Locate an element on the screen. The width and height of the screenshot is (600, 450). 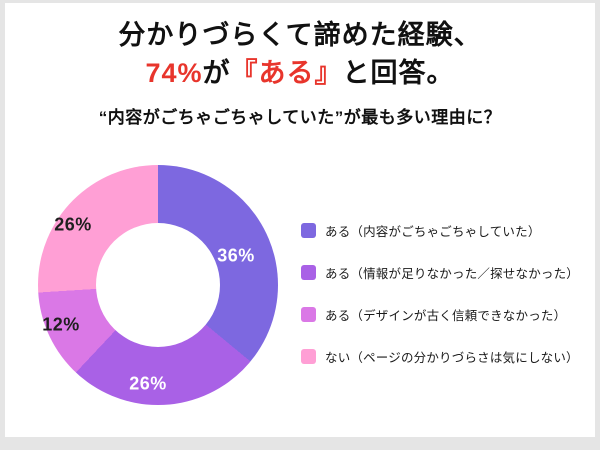
title-line-2: 74%が『ある』と回答。 is located at coordinates (300, 73).